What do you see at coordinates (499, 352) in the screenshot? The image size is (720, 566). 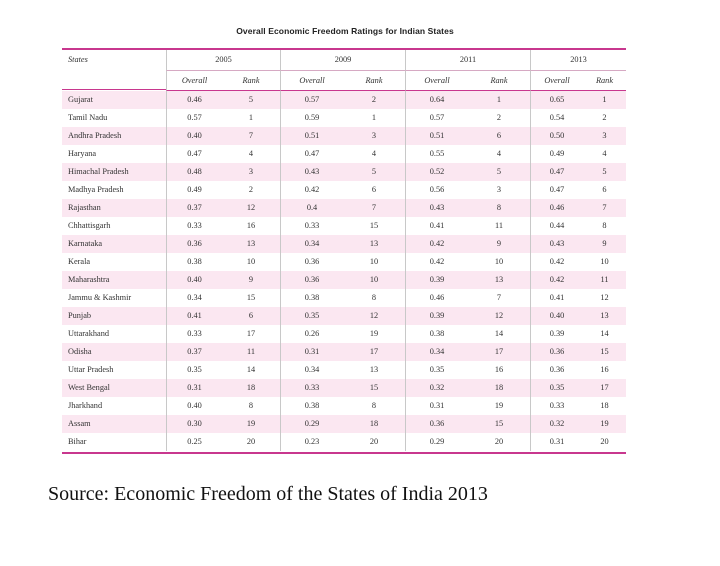 I see `row-rank: 17` at bounding box center [499, 352].